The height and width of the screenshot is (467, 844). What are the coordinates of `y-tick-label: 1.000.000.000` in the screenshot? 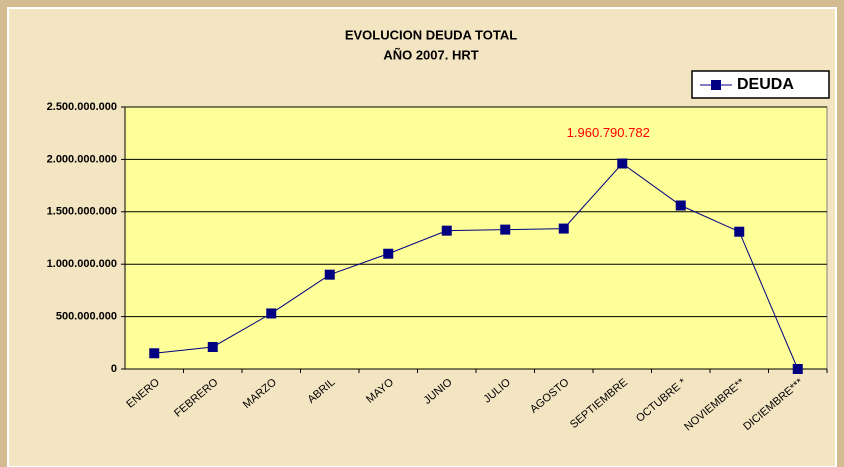 It's located at (82, 264).